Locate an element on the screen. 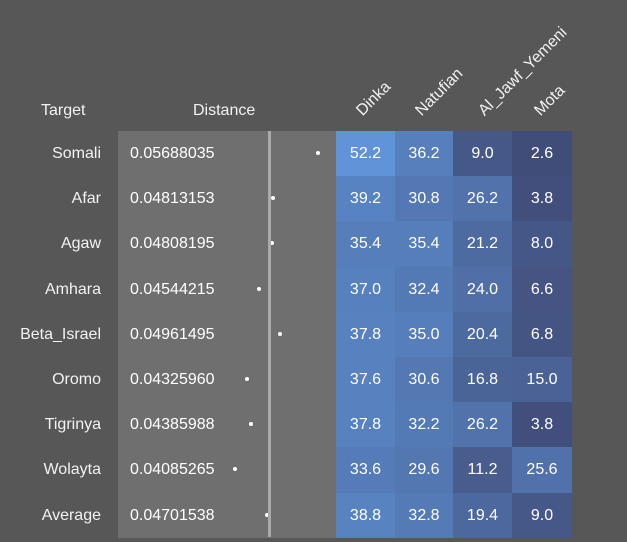 The width and height of the screenshot is (627, 542). distance-reference-line is located at coordinates (269, 334).